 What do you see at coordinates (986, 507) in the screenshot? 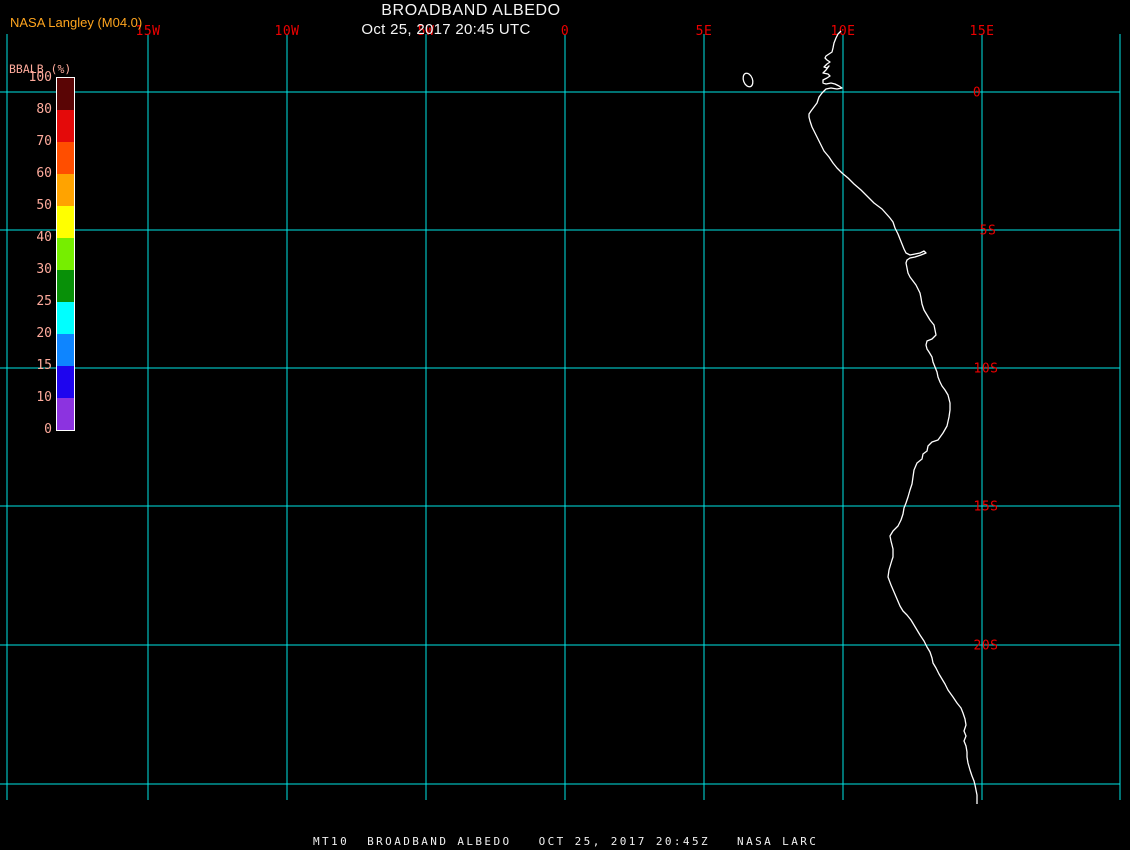
I see `lat-tick-label: 15S` at bounding box center [986, 507].